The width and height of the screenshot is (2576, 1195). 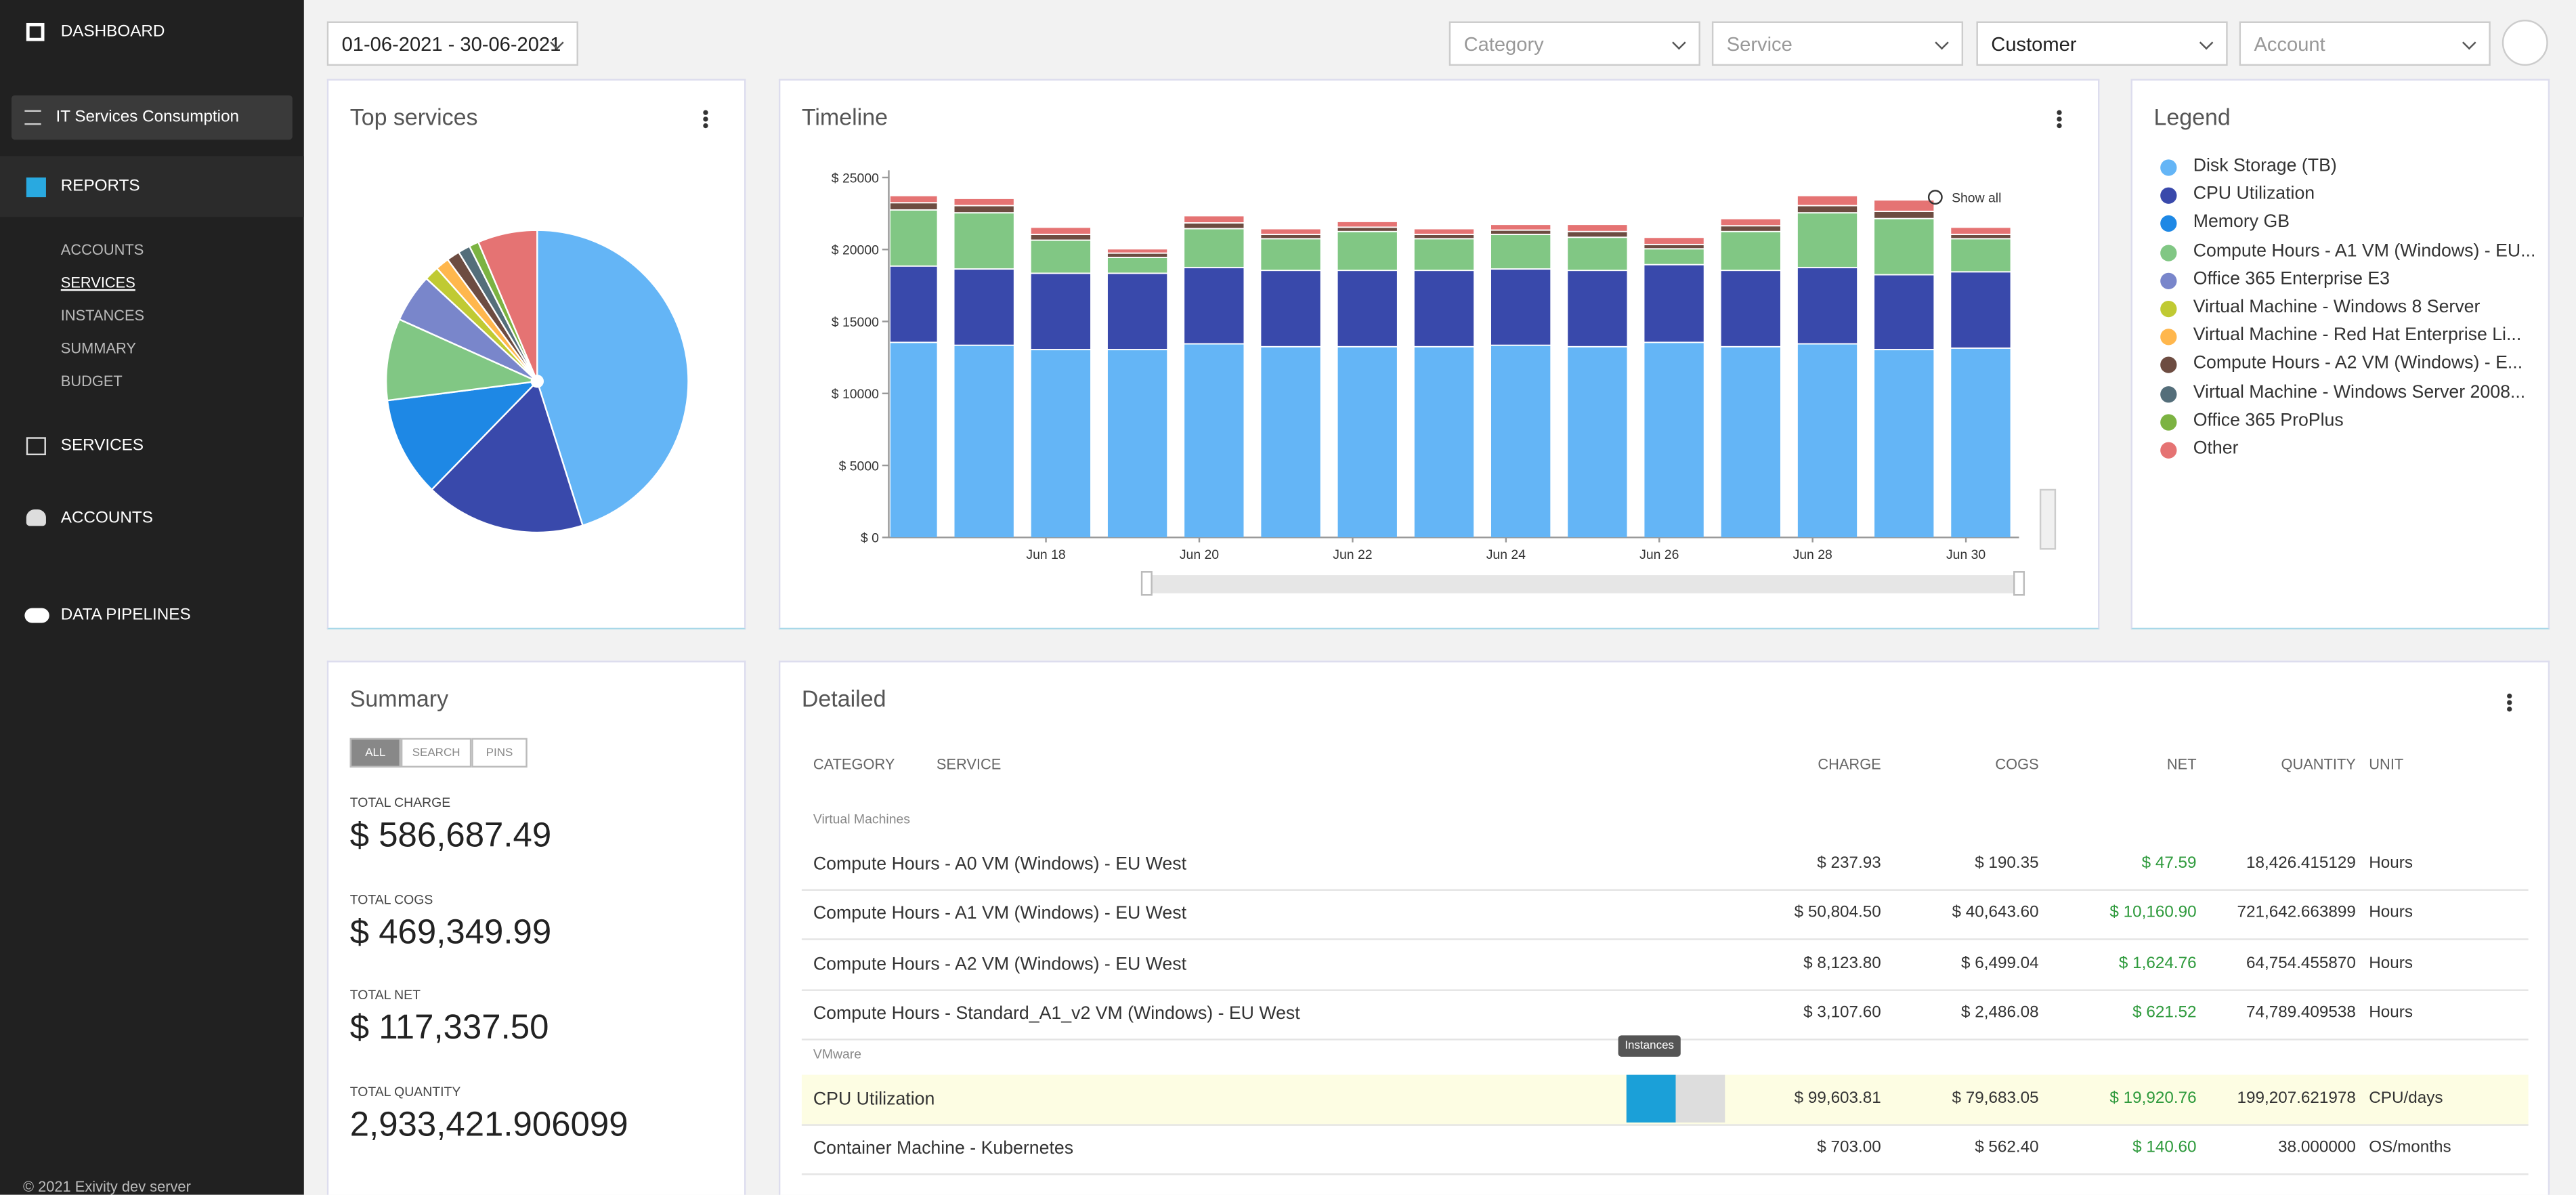 What do you see at coordinates (2301, 863) in the screenshot?
I see `cell: 18,426.415129` at bounding box center [2301, 863].